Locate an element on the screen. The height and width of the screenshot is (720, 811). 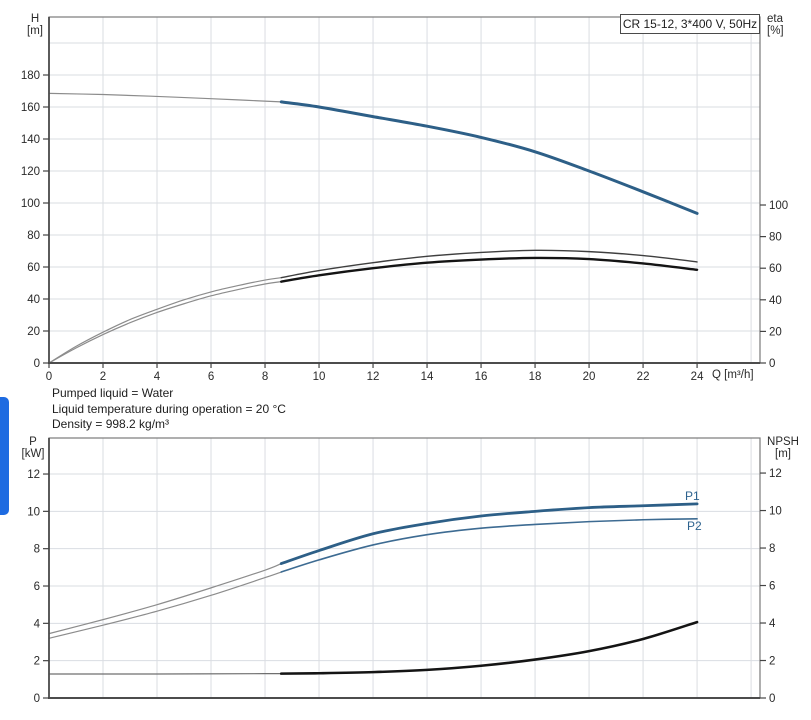
pumped-liquid-line: Pumped liquid = Water is located at coordinates (113, 393).